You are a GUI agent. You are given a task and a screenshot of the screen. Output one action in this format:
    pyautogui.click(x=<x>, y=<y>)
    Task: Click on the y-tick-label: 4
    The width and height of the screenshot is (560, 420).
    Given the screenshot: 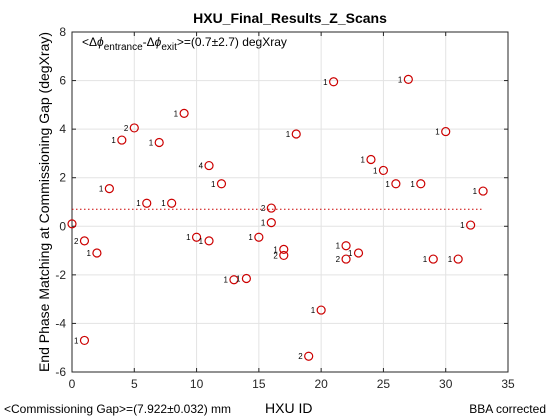 What is the action you would take?
    pyautogui.click(x=62, y=129)
    